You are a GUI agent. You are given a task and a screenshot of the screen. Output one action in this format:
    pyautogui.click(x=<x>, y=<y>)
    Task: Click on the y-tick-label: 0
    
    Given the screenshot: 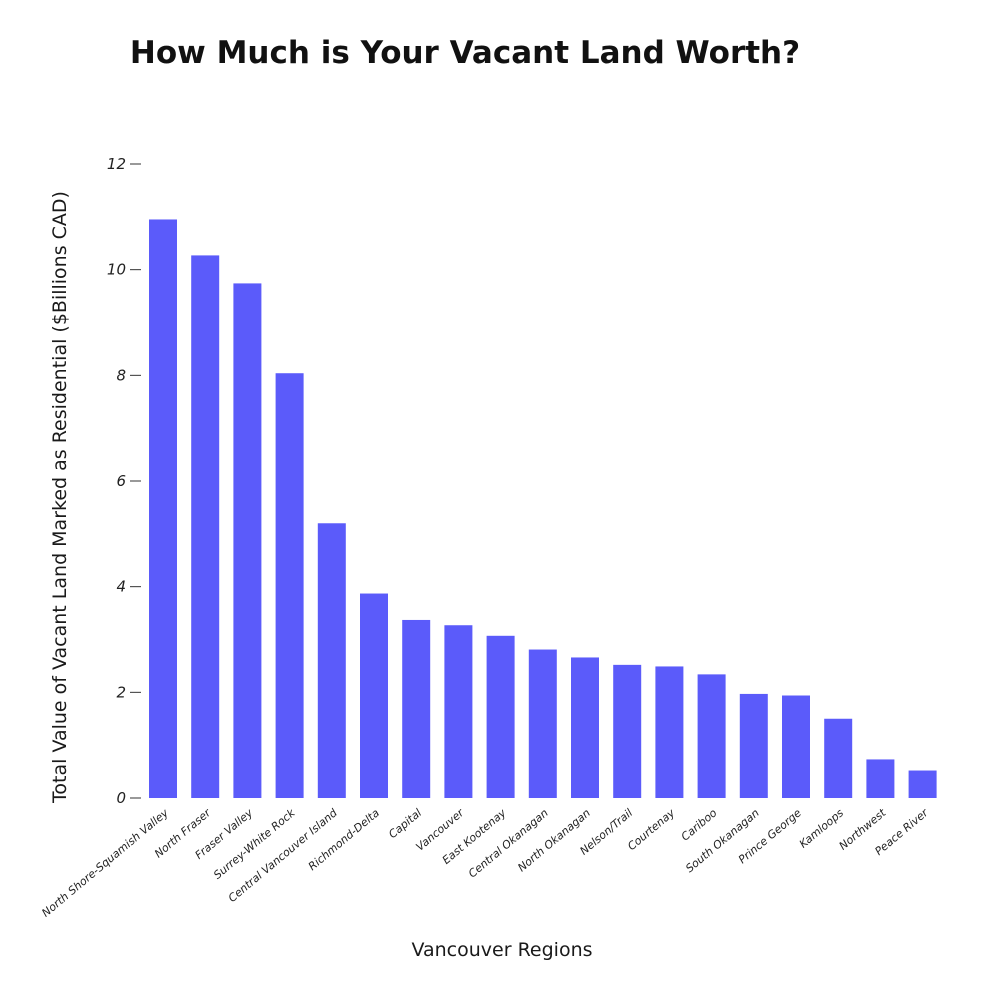 What is the action you would take?
    pyautogui.click(x=121, y=798)
    